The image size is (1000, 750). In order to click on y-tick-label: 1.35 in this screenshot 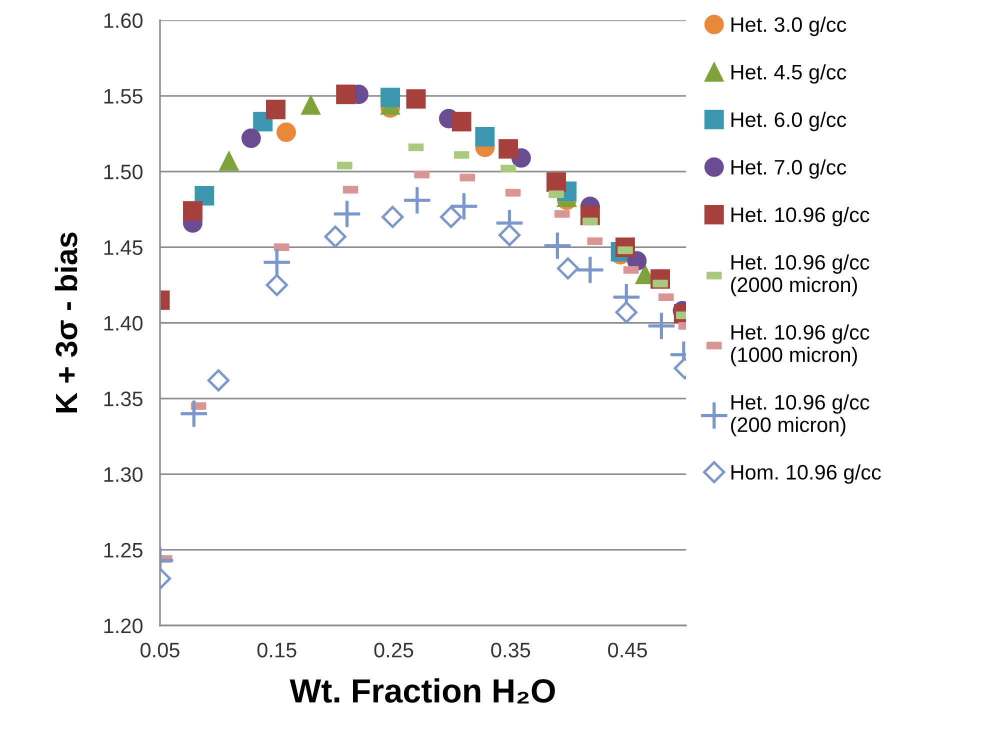, I will do `click(123, 399)`.